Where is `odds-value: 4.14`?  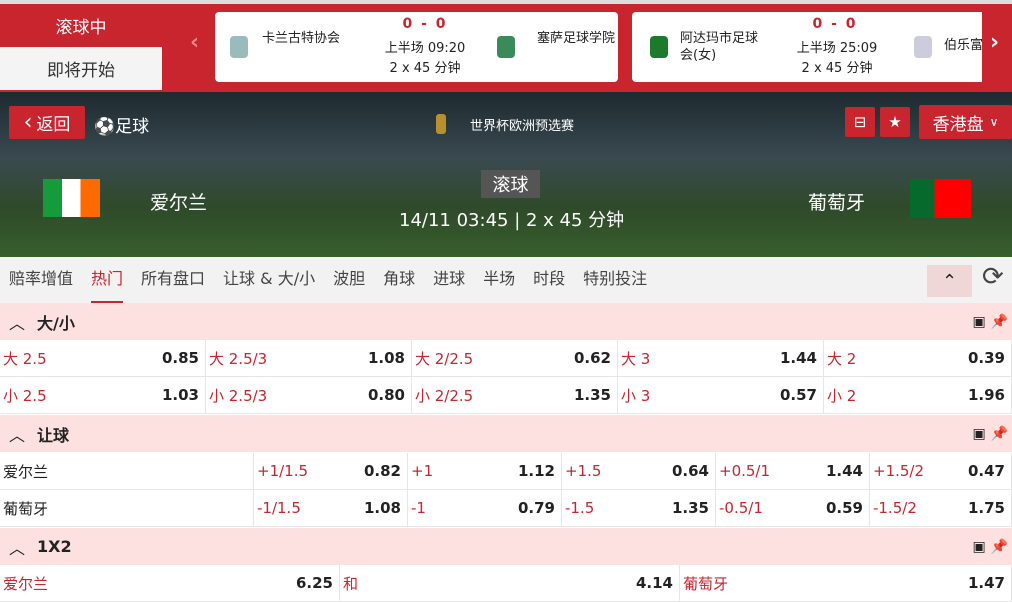 odds-value: 4.14 is located at coordinates (654, 583).